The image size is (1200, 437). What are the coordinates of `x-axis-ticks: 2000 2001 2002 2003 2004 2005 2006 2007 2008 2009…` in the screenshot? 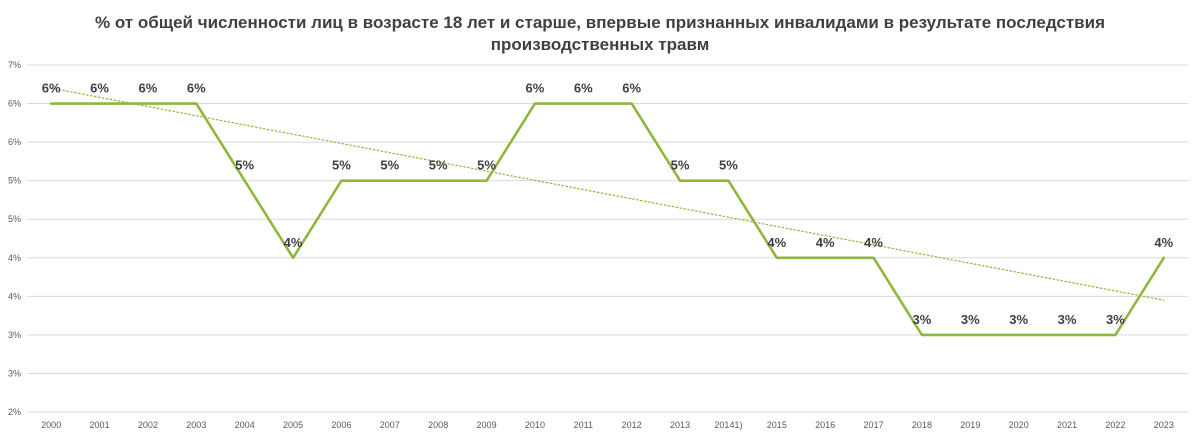 It's located at (607, 425).